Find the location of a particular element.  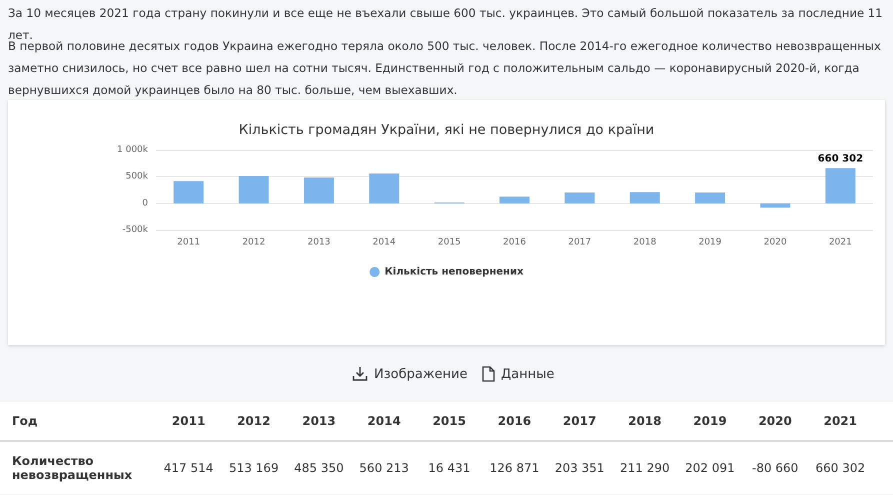

category-label: 2017 is located at coordinates (579, 421).